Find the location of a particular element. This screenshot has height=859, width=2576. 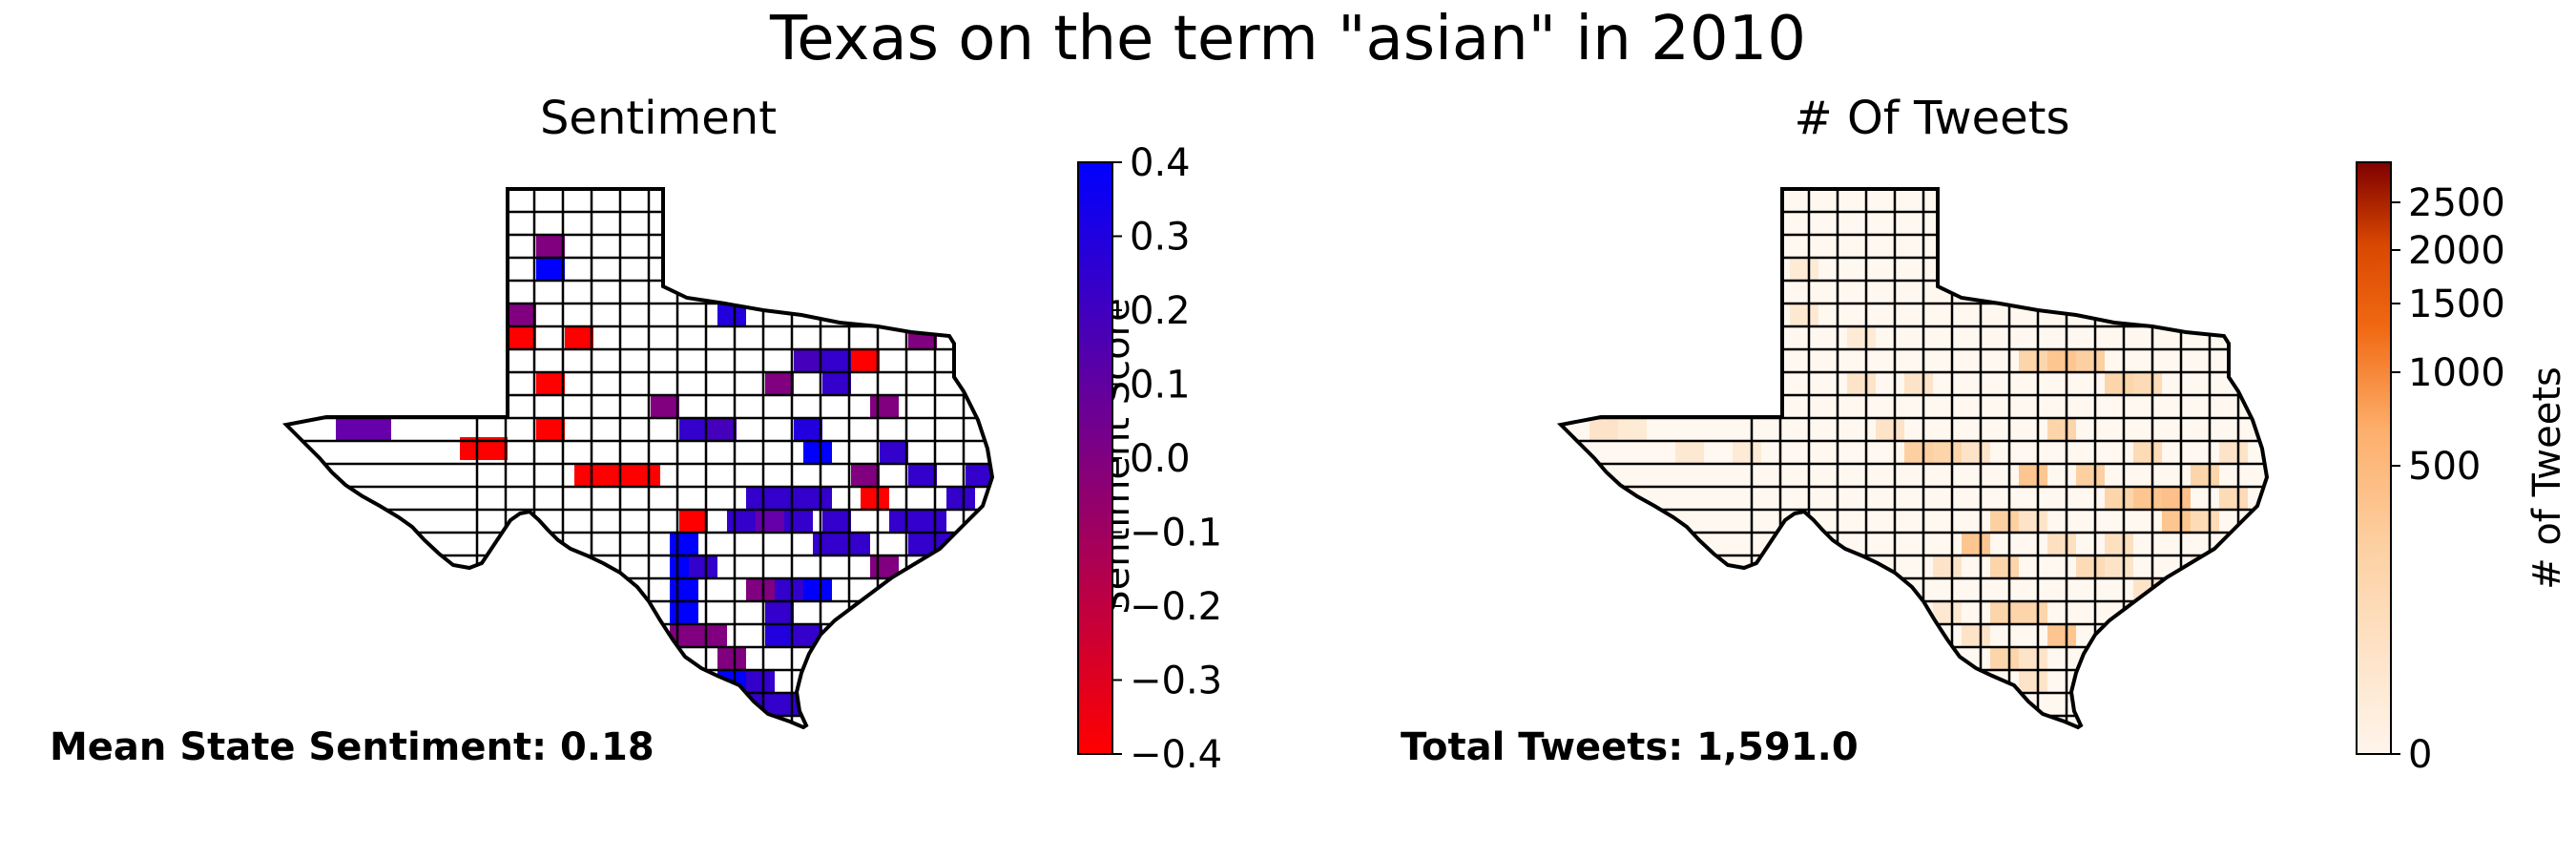

sentiment-colorbar-tick-label: −0.3 is located at coordinates (1176, 681).